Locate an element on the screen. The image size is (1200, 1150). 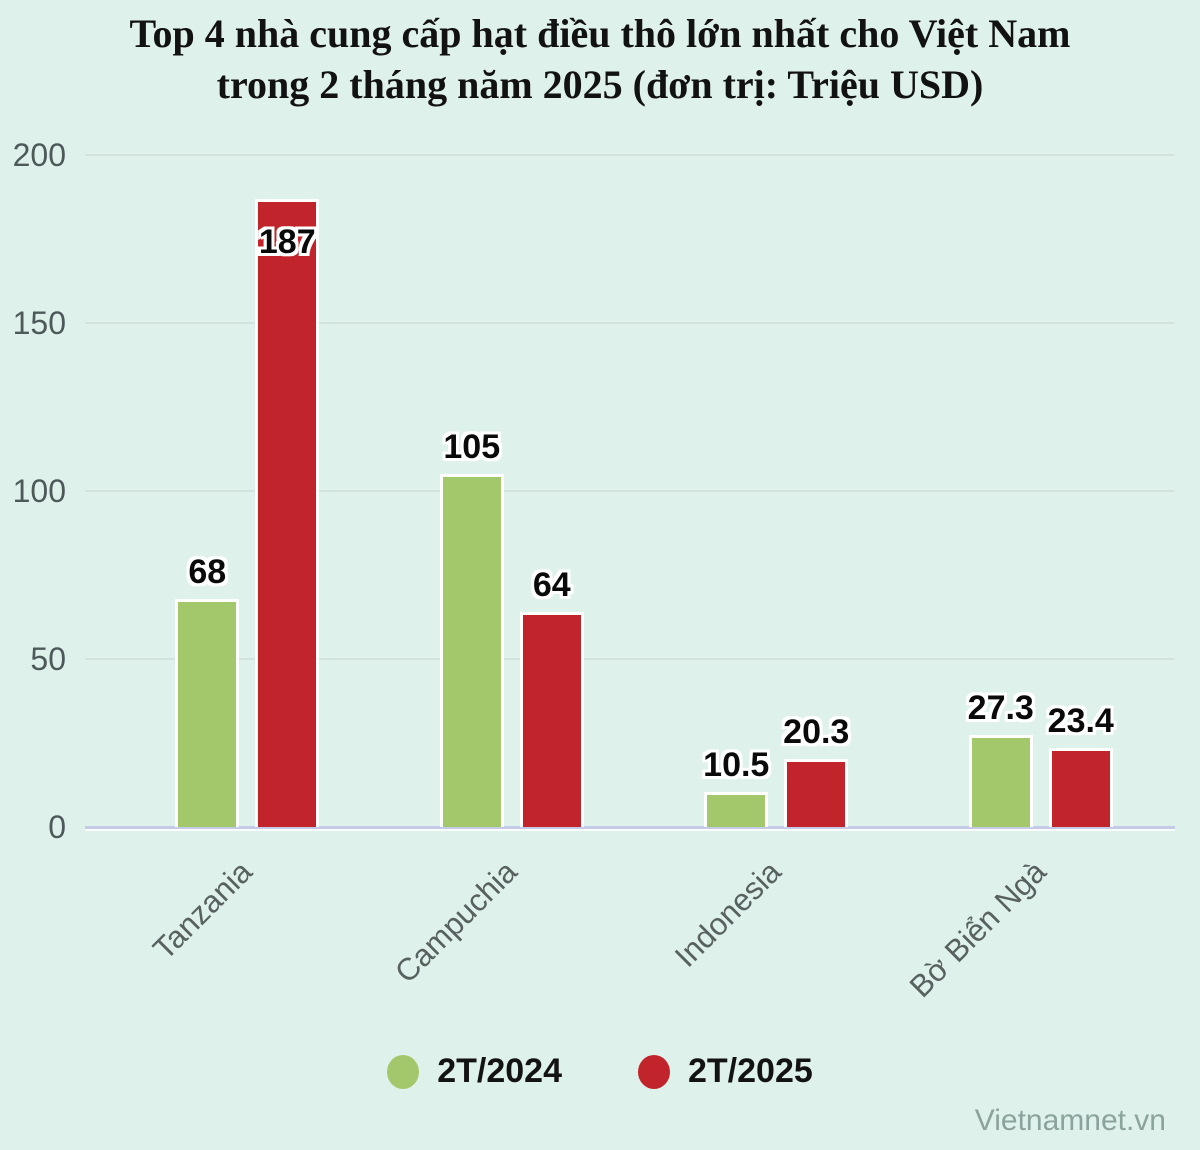
bar-2T/2024-Tanzania is located at coordinates (207, 712).